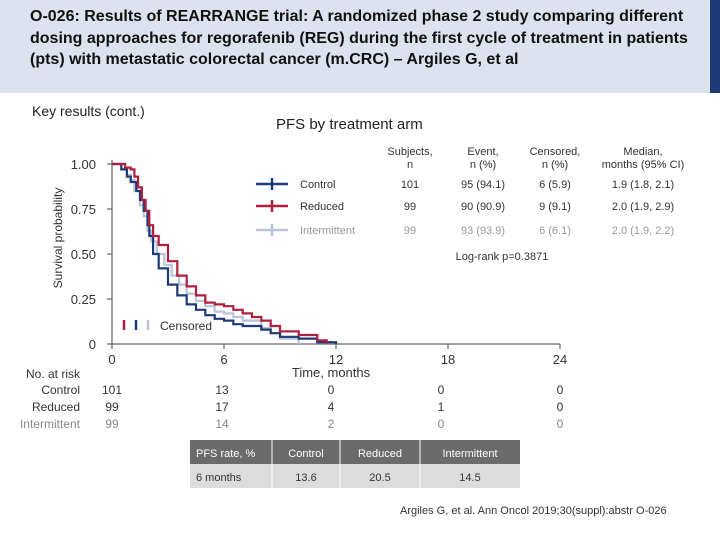 The height and width of the screenshot is (540, 720). What do you see at coordinates (410, 165) in the screenshot?
I see `legend-col-header: n` at bounding box center [410, 165].